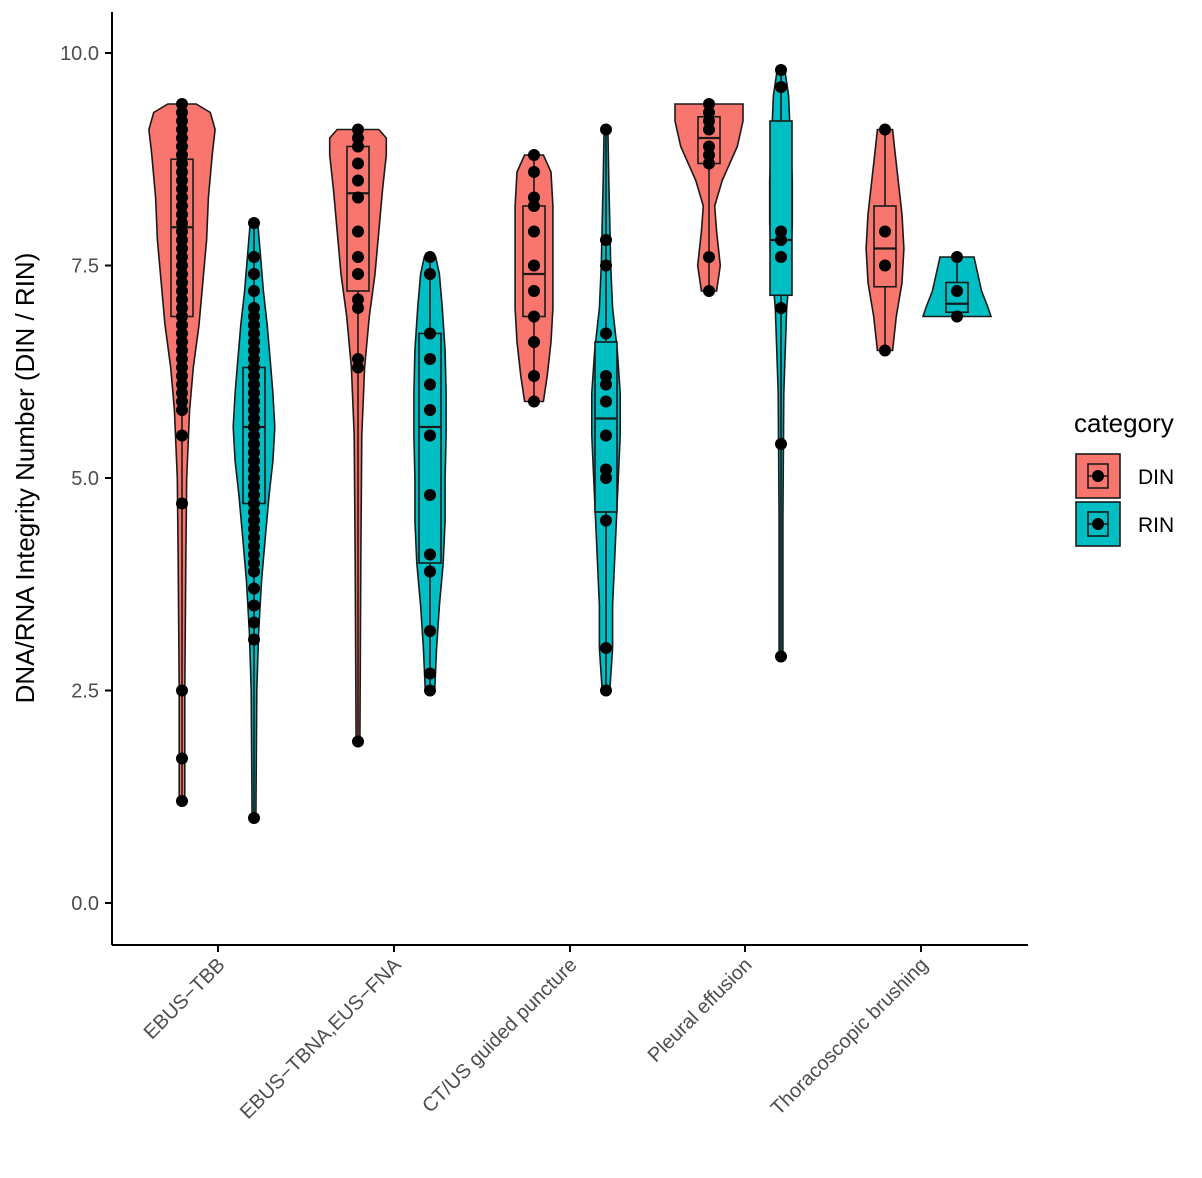 Image resolution: width=1202 pixels, height=1178 pixels. I want to click on y-tick-label: 2.5, so click(85, 692).